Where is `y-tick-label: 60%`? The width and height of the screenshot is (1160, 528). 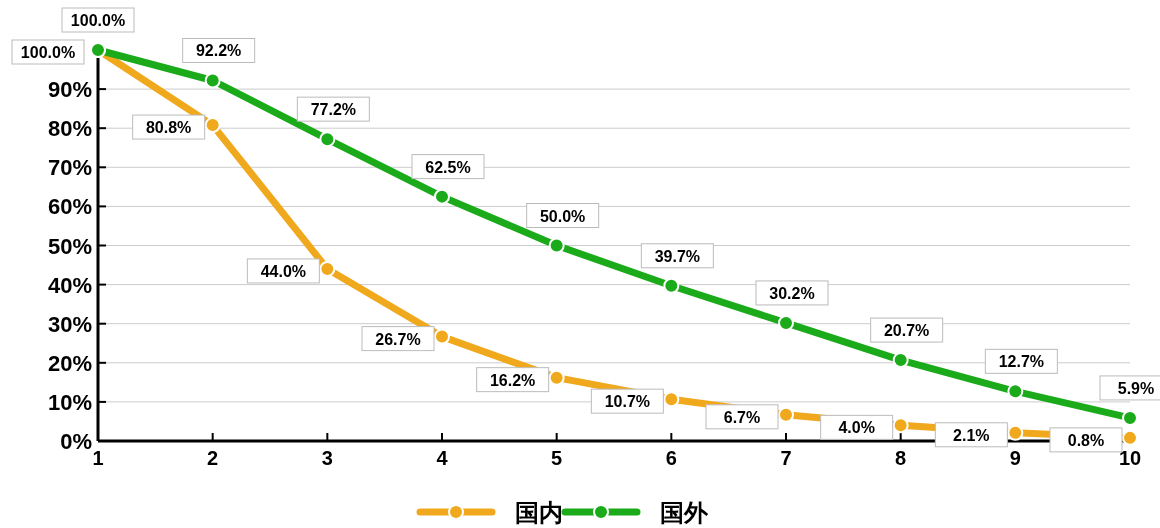
y-tick-label: 60% is located at coordinates (69, 207).